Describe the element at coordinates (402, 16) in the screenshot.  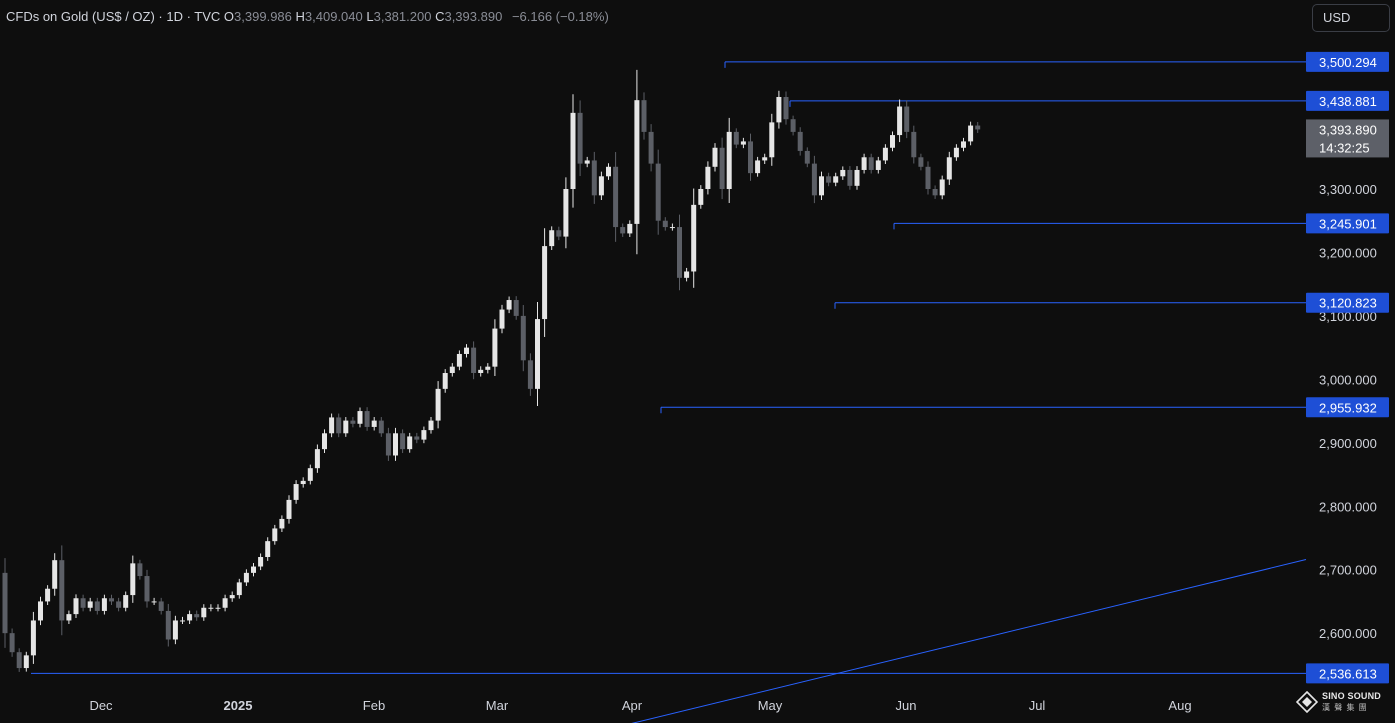
I see `legend-low-value: 3,381.200` at that location.